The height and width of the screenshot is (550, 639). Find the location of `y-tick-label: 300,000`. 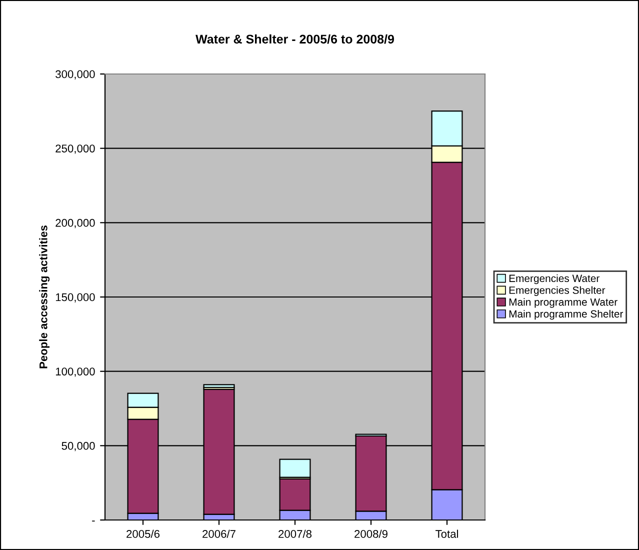

y-tick-label: 300,000 is located at coordinates (75, 75).